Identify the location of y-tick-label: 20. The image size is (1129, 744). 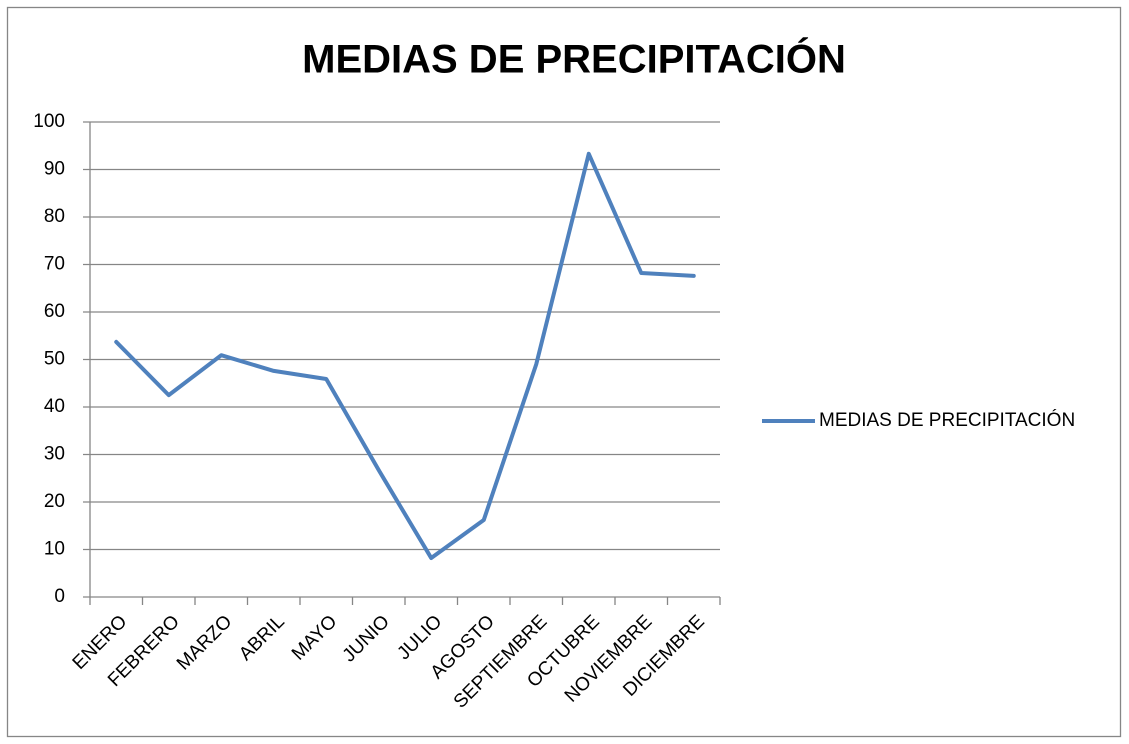
(54, 501).